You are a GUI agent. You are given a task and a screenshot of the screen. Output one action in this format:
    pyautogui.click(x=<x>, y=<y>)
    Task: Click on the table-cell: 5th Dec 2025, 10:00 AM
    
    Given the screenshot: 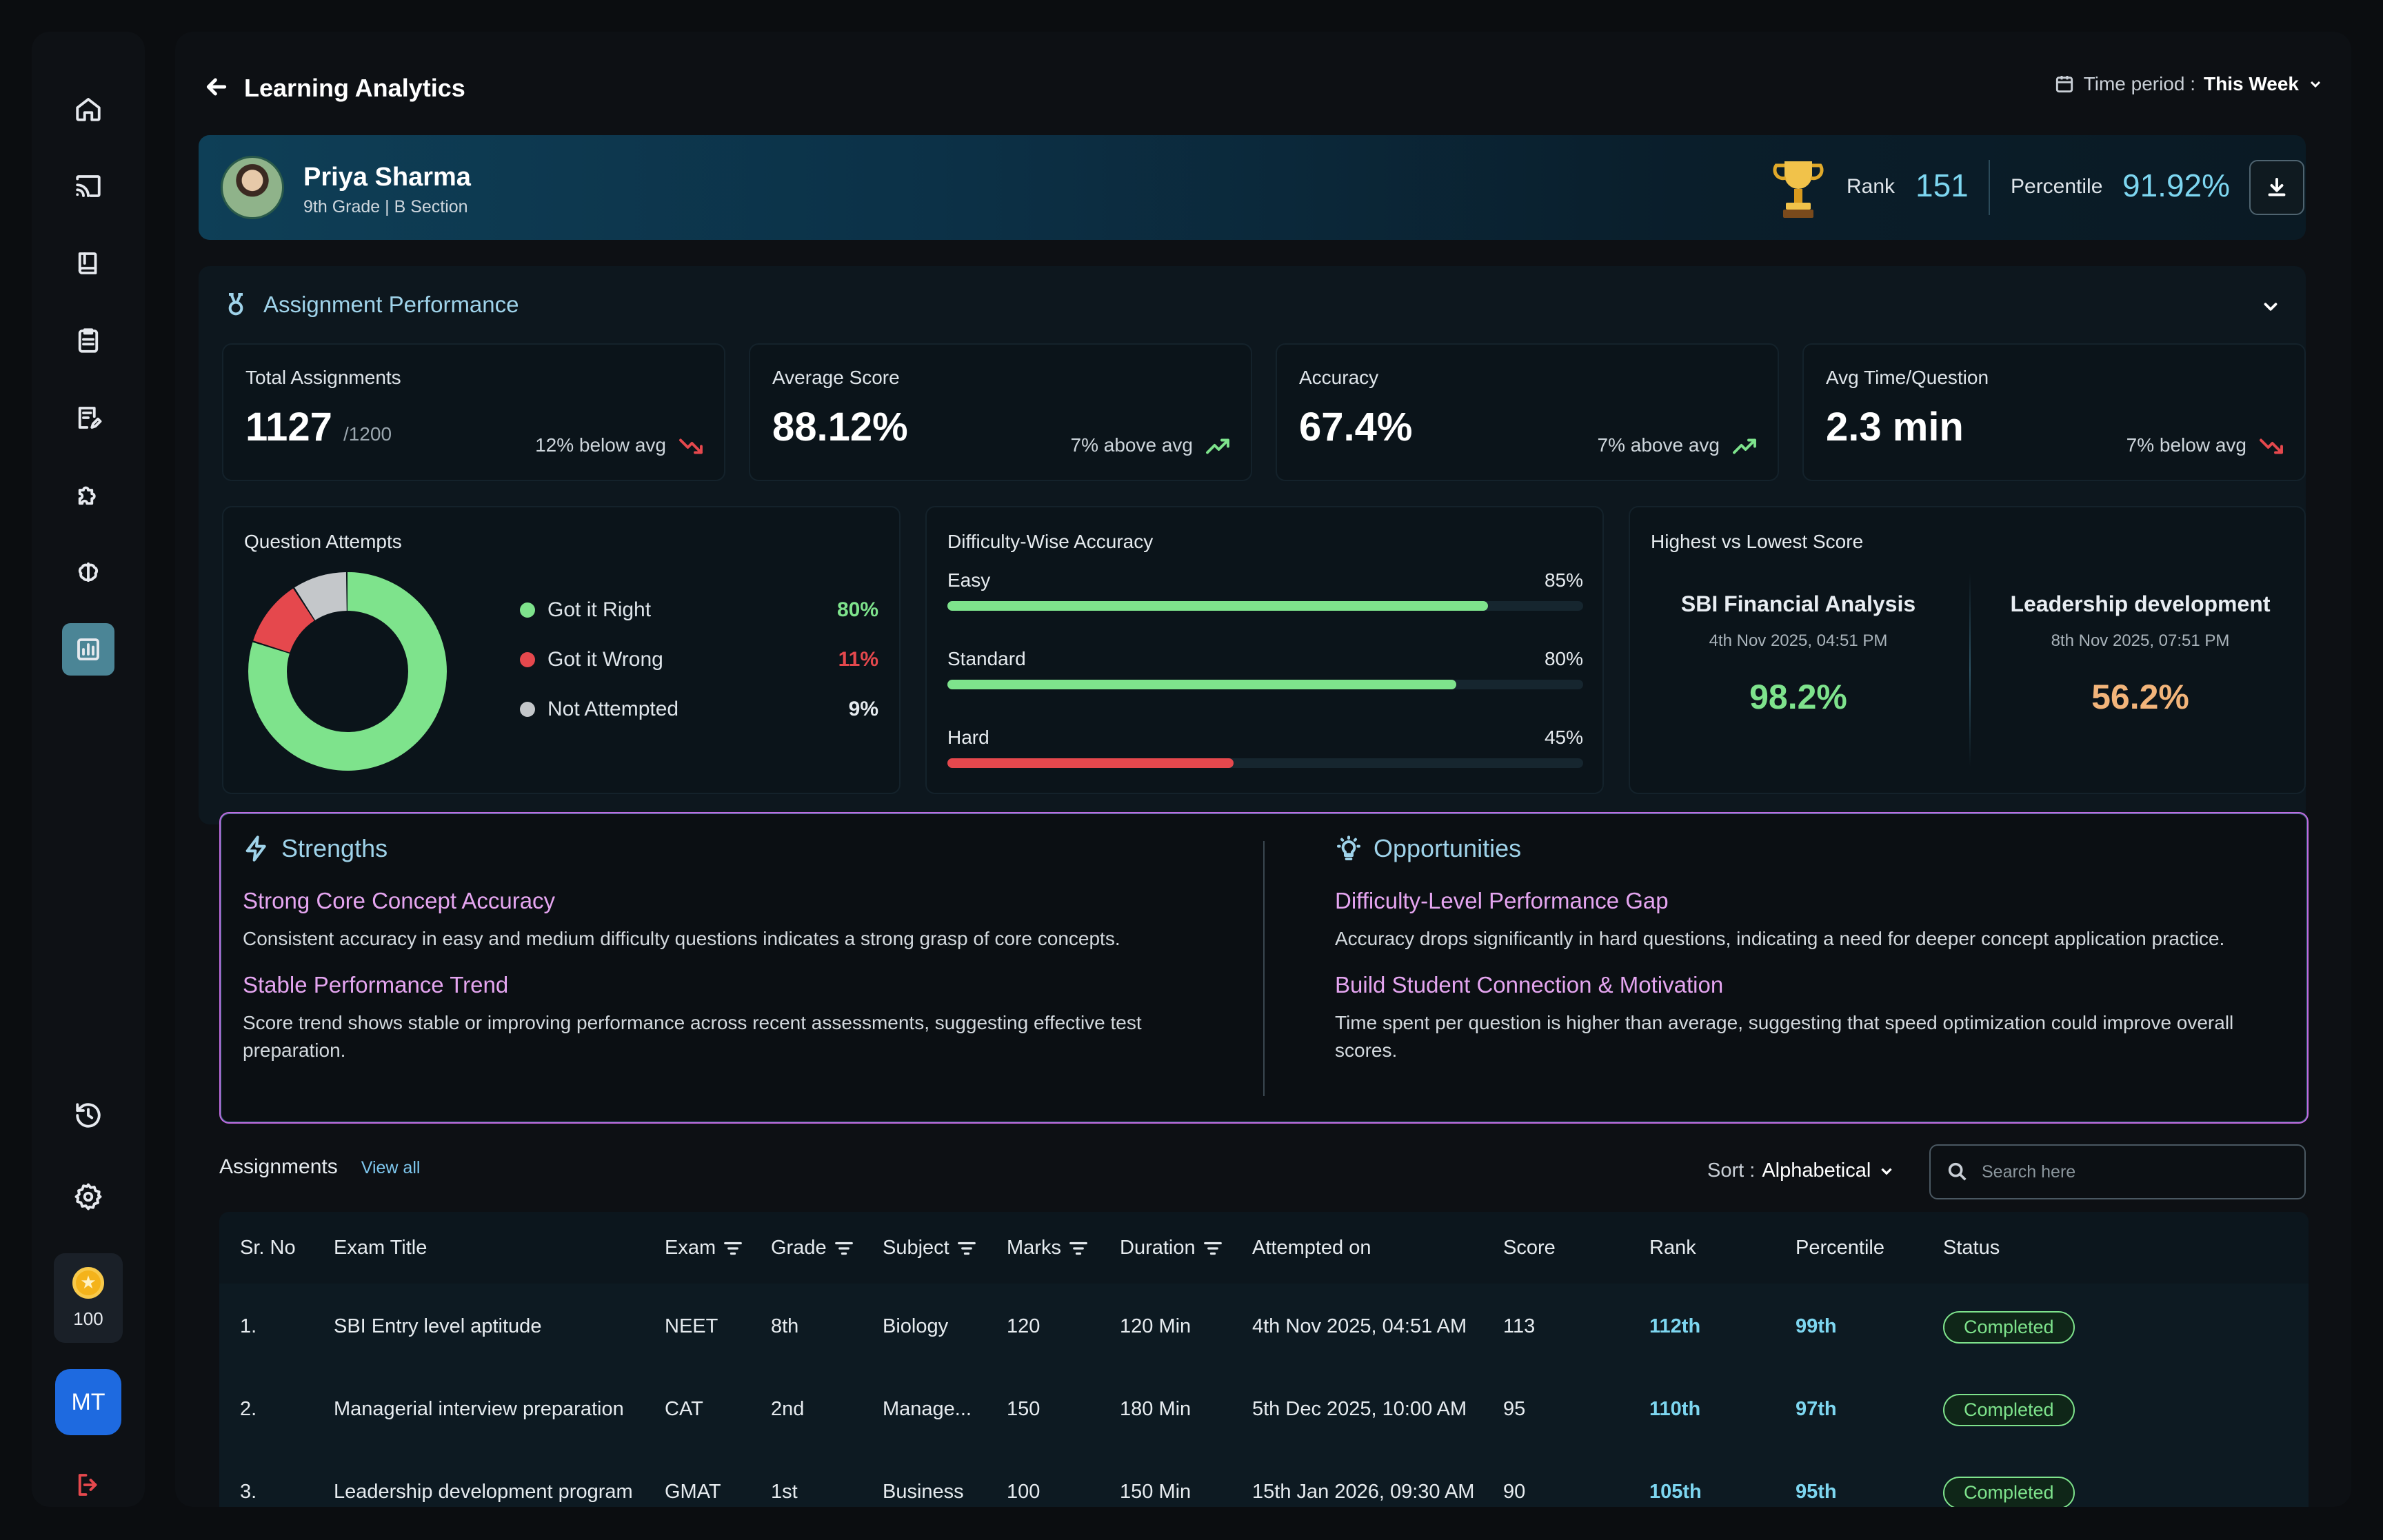 What is the action you would take?
    pyautogui.click(x=1359, y=1409)
    